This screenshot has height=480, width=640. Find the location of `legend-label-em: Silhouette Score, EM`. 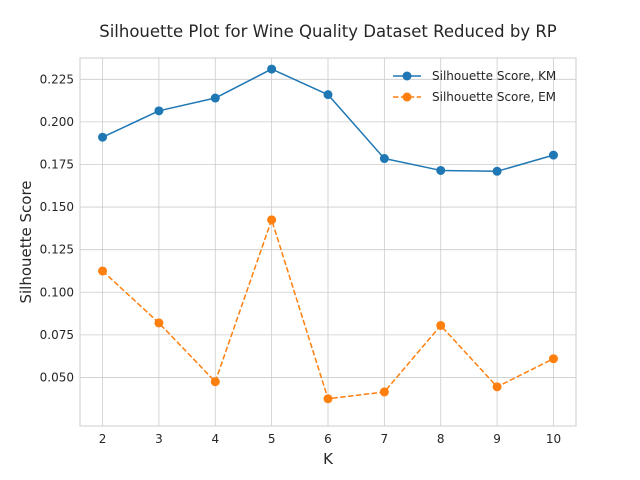

legend-label-em: Silhouette Score, EM is located at coordinates (494, 97).